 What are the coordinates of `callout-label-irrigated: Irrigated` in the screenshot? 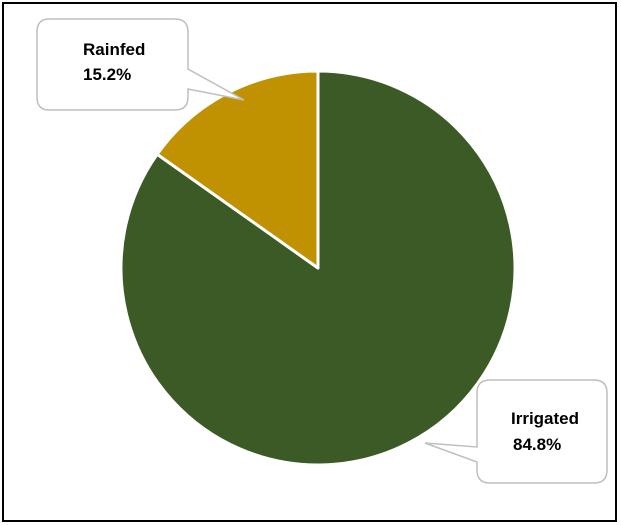 It's located at (545, 418).